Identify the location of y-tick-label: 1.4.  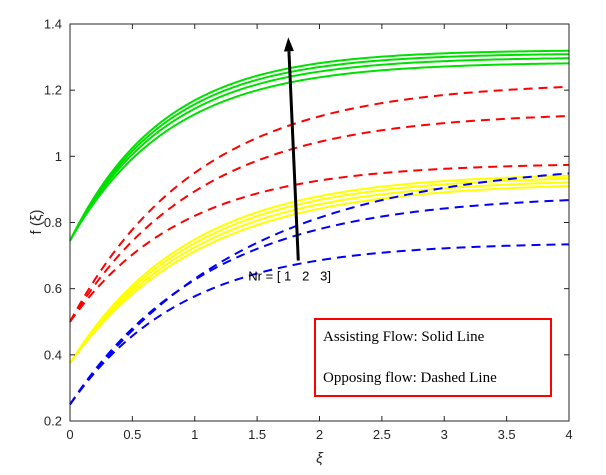
(53, 24).